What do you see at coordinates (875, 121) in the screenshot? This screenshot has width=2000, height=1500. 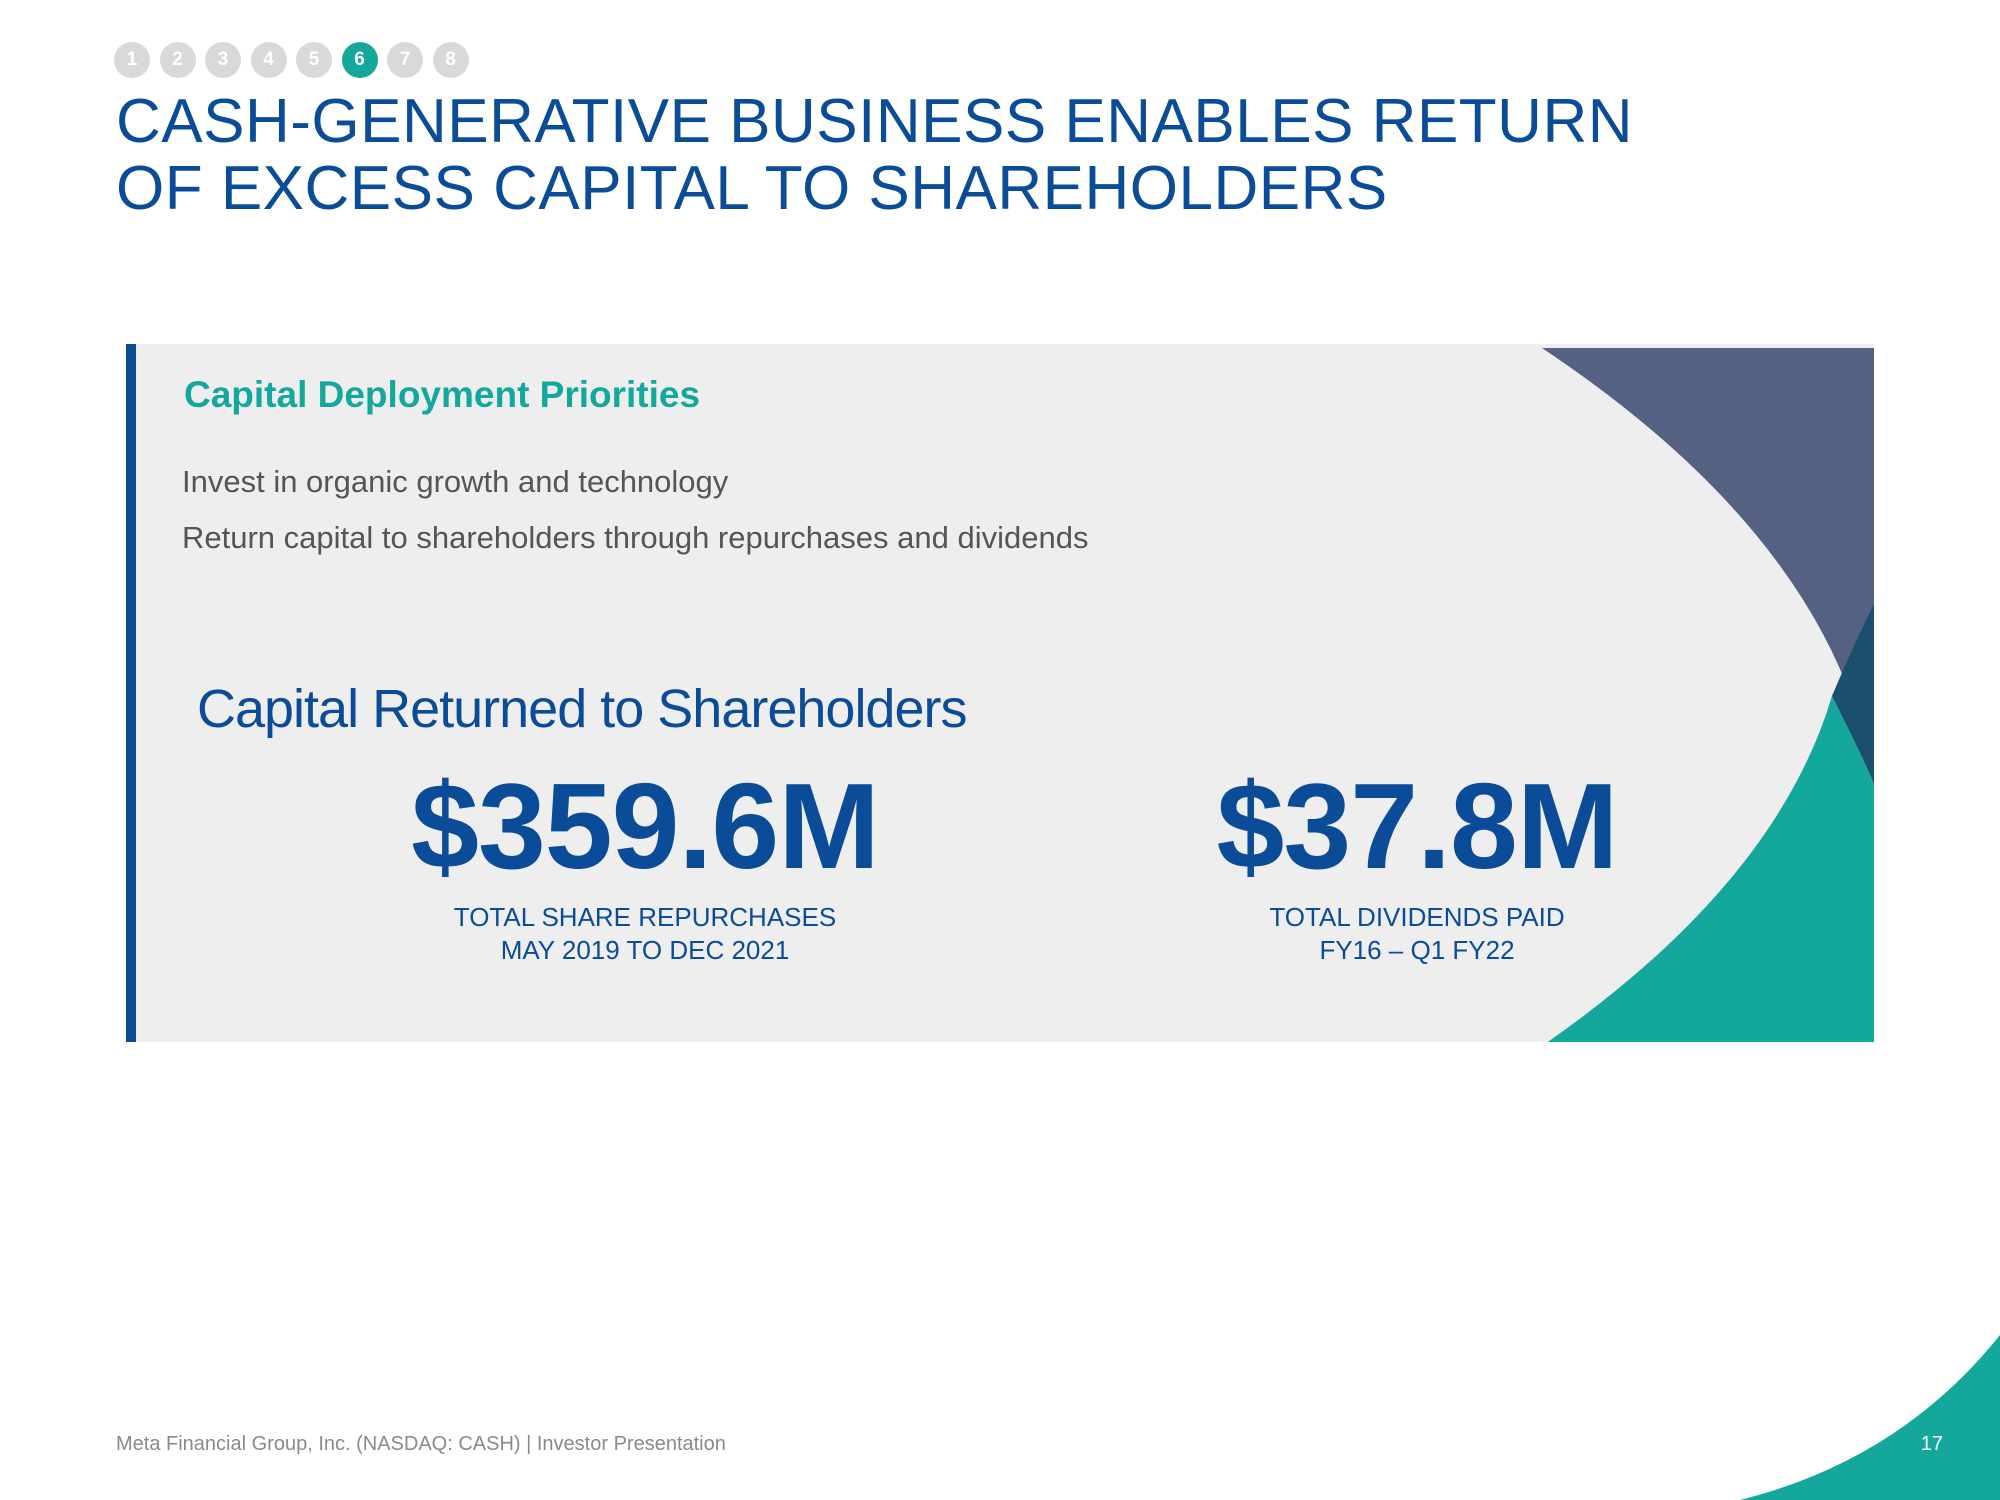 I see `page-title-line-1: CASH-GENERATIVE BUSINESS ENABLES RETURN` at bounding box center [875, 121].